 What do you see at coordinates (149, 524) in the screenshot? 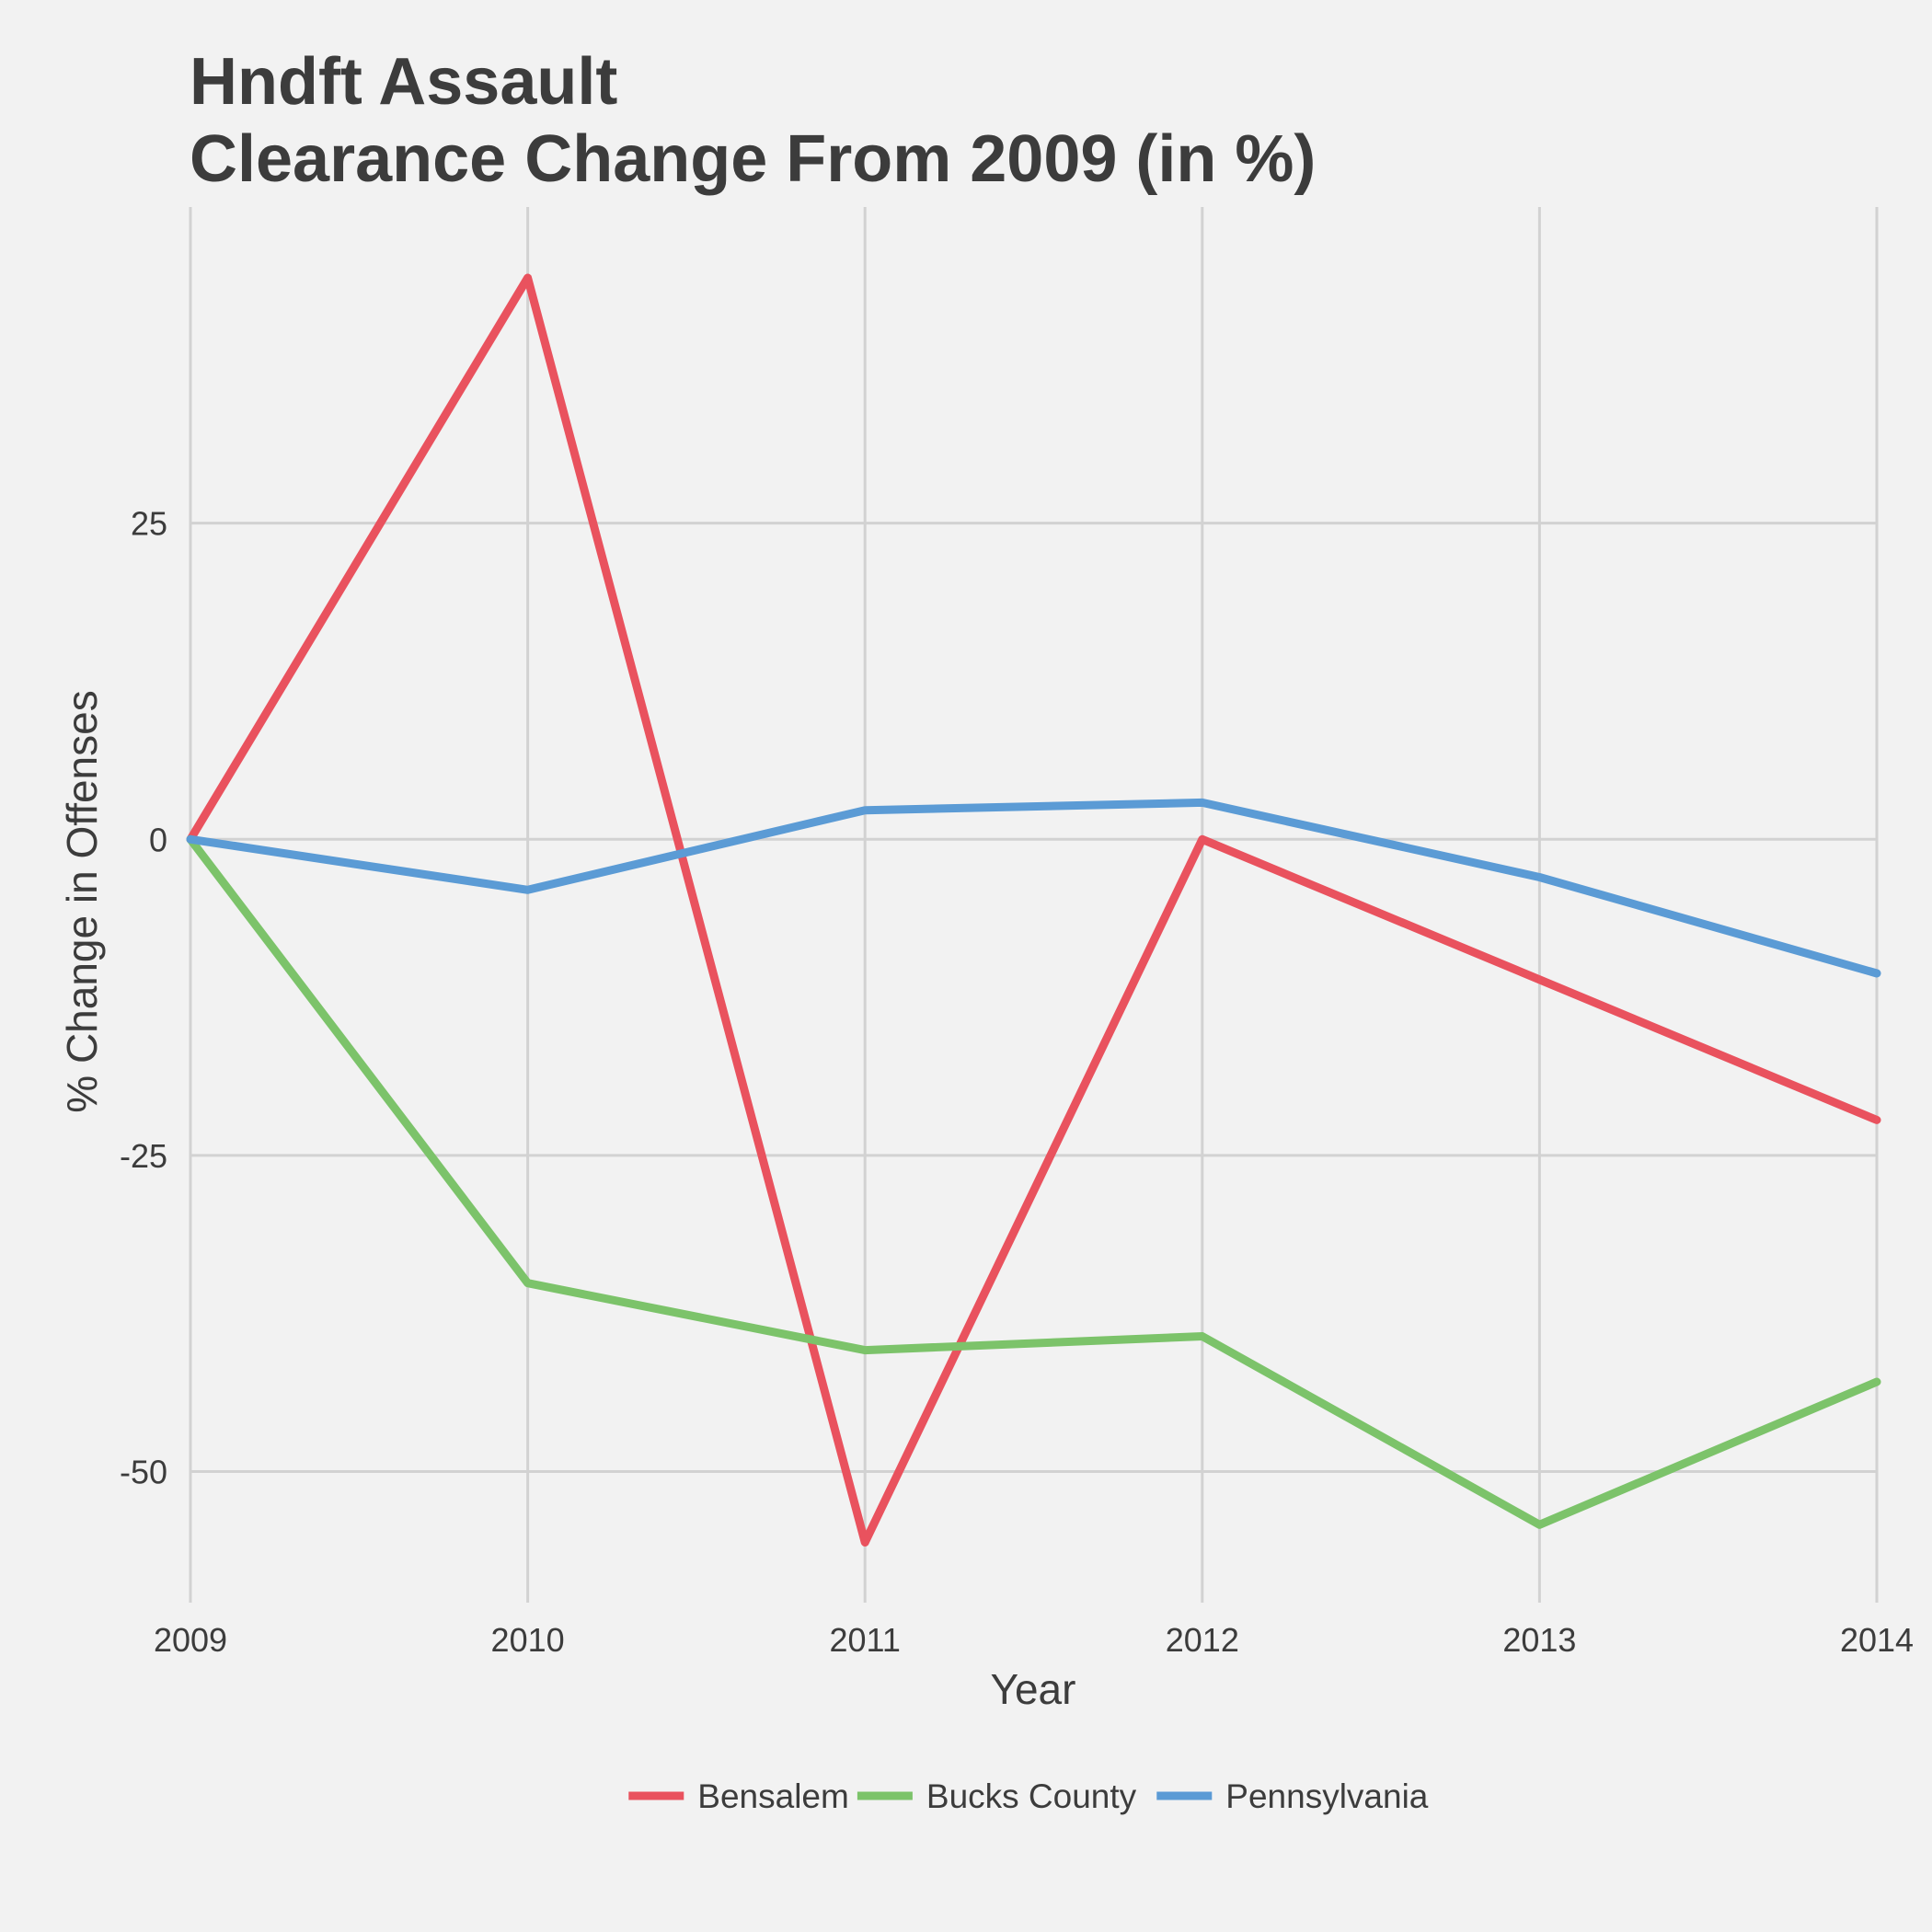
I see `y-tick-label: 25` at bounding box center [149, 524].